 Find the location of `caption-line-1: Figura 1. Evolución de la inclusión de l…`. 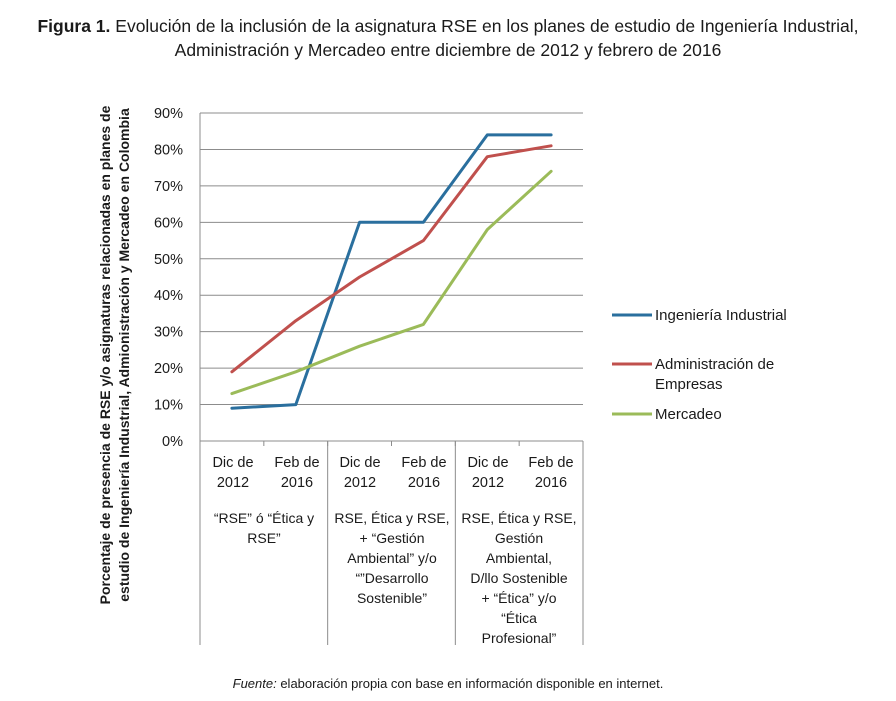

caption-line-1: Figura 1. Evolución de la inclusión de l… is located at coordinates (448, 26).